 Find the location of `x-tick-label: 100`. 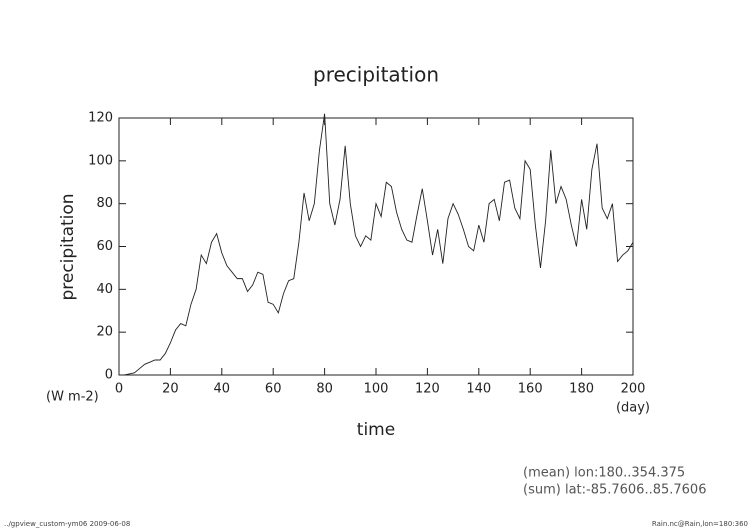

x-tick-label: 100 is located at coordinates (376, 389).